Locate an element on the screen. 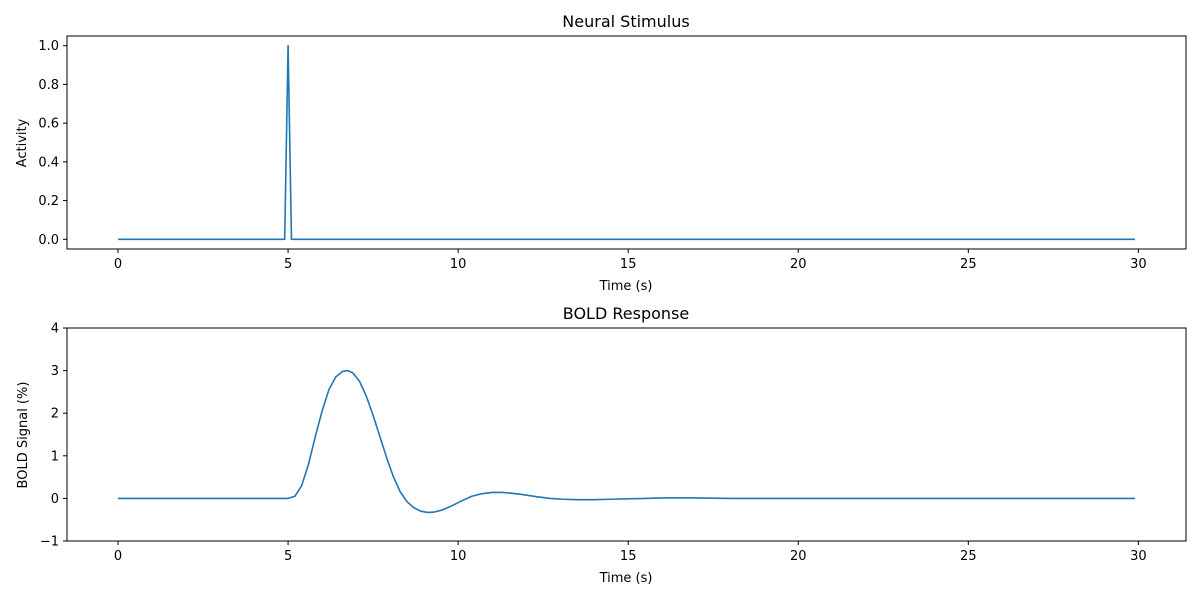 Image resolution: width=1200 pixels, height=600 pixels. stimulus-ytick-label: 0.8 is located at coordinates (48, 85).